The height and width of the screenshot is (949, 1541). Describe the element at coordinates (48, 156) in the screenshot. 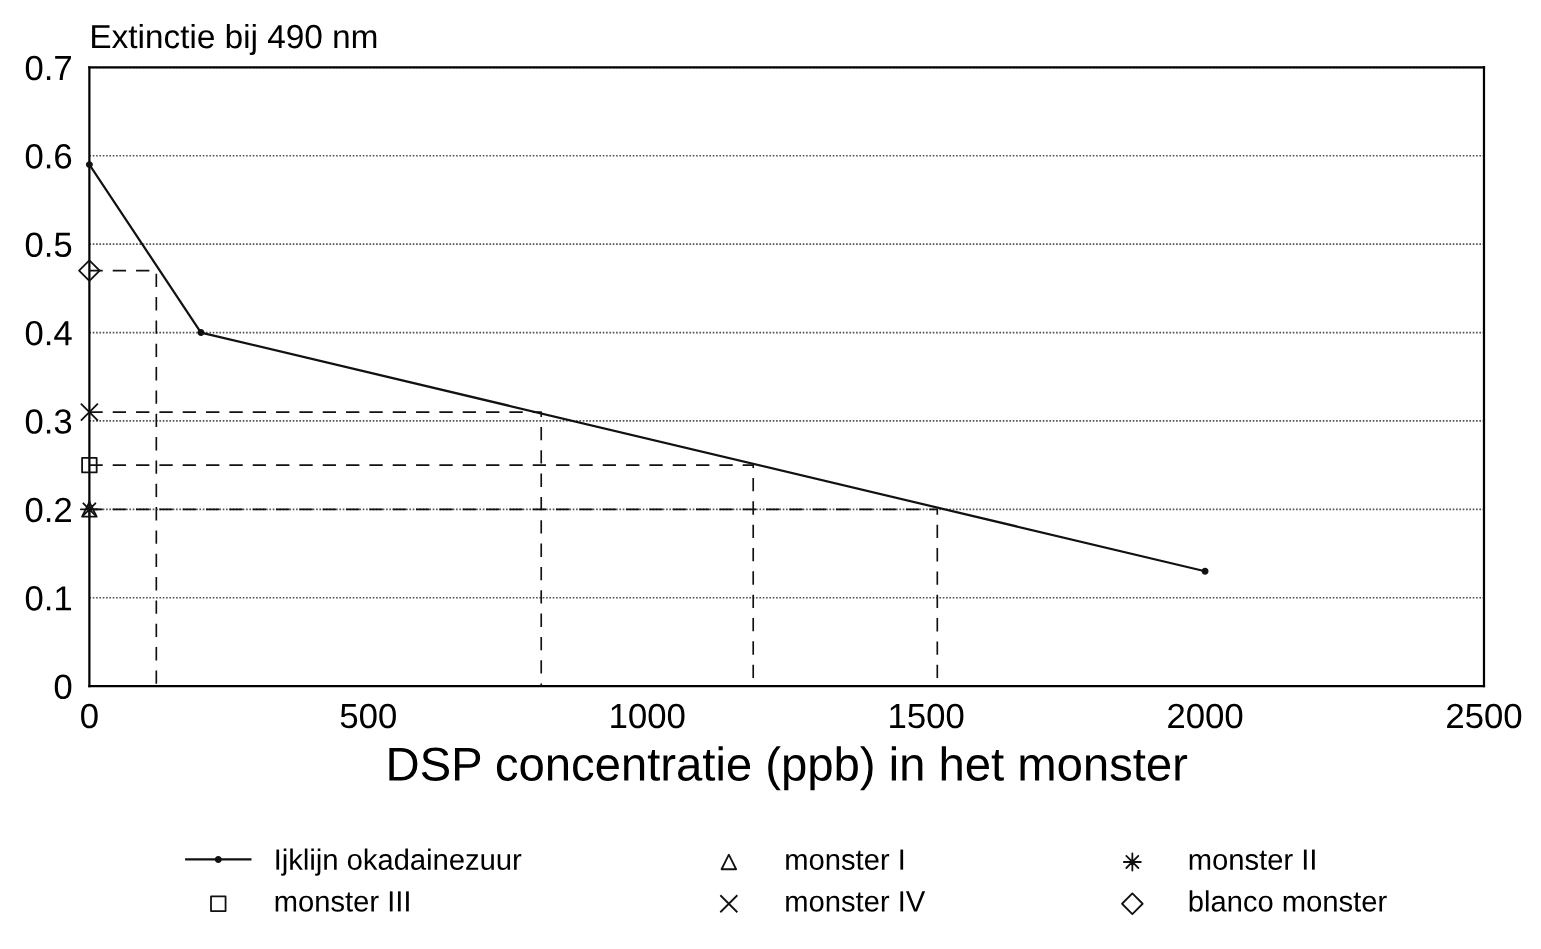

I see `y-tick-label: 0.6` at that location.